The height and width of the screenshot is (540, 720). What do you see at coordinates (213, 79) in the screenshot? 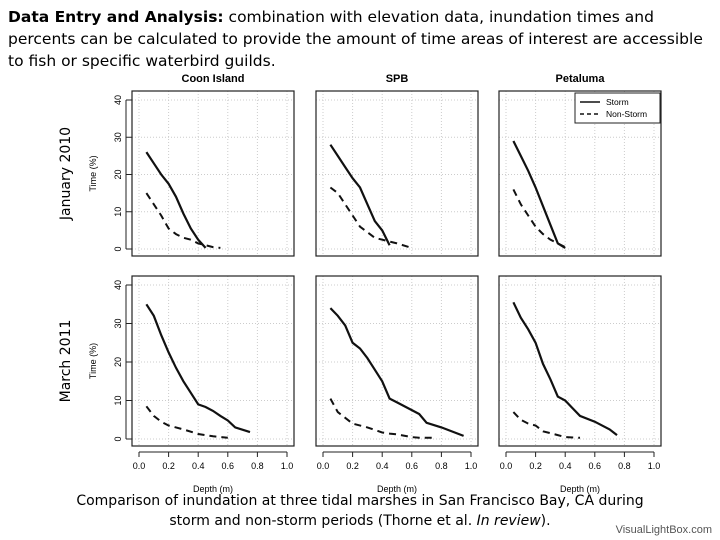
I see `column-title: Coon Island` at bounding box center [213, 79].